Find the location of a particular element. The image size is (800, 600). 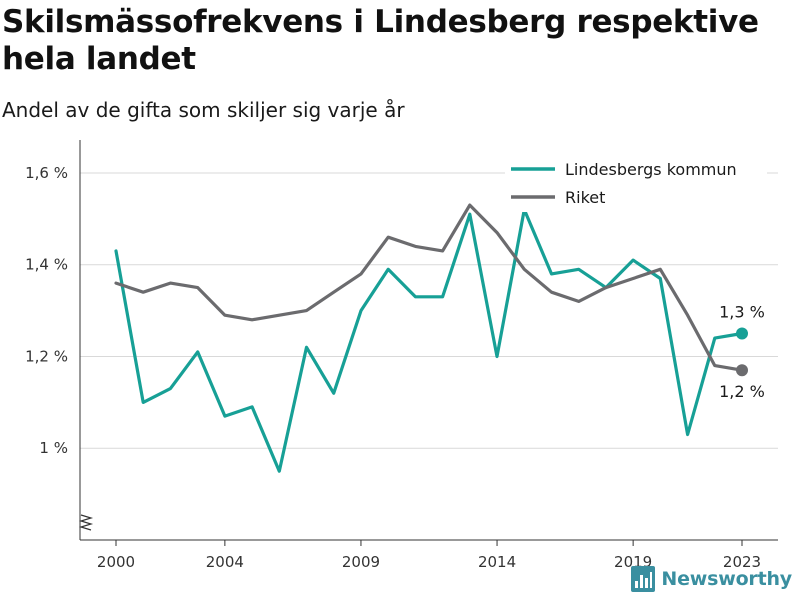

logo-text: Newsworthy is located at coordinates (726, 579).